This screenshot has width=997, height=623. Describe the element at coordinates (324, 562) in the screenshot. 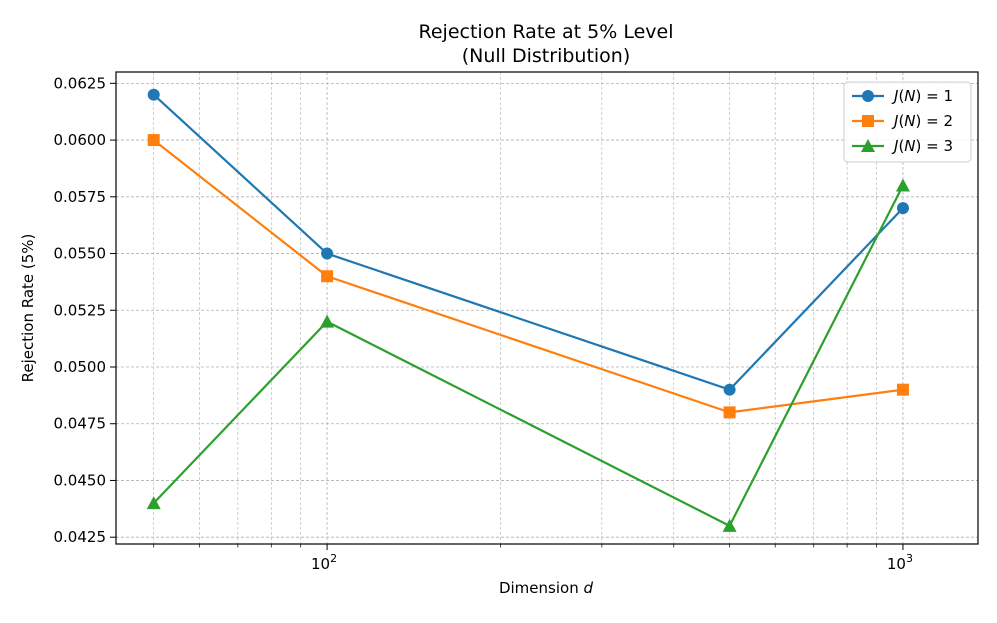

I see `x-tick-label: 10²` at that location.